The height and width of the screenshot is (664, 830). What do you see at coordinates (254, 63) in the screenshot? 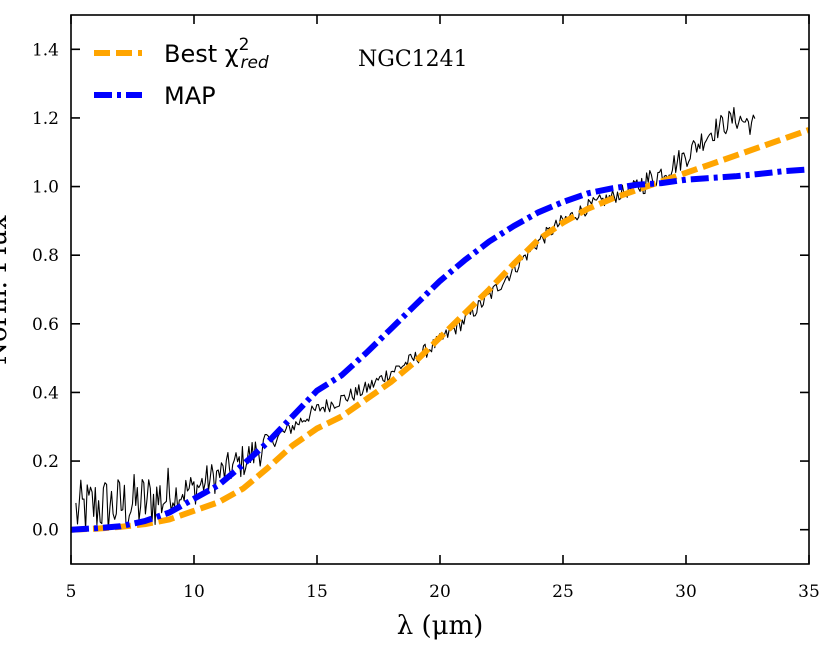
I see `legend-label-best-chi2-sub: red` at bounding box center [254, 63].